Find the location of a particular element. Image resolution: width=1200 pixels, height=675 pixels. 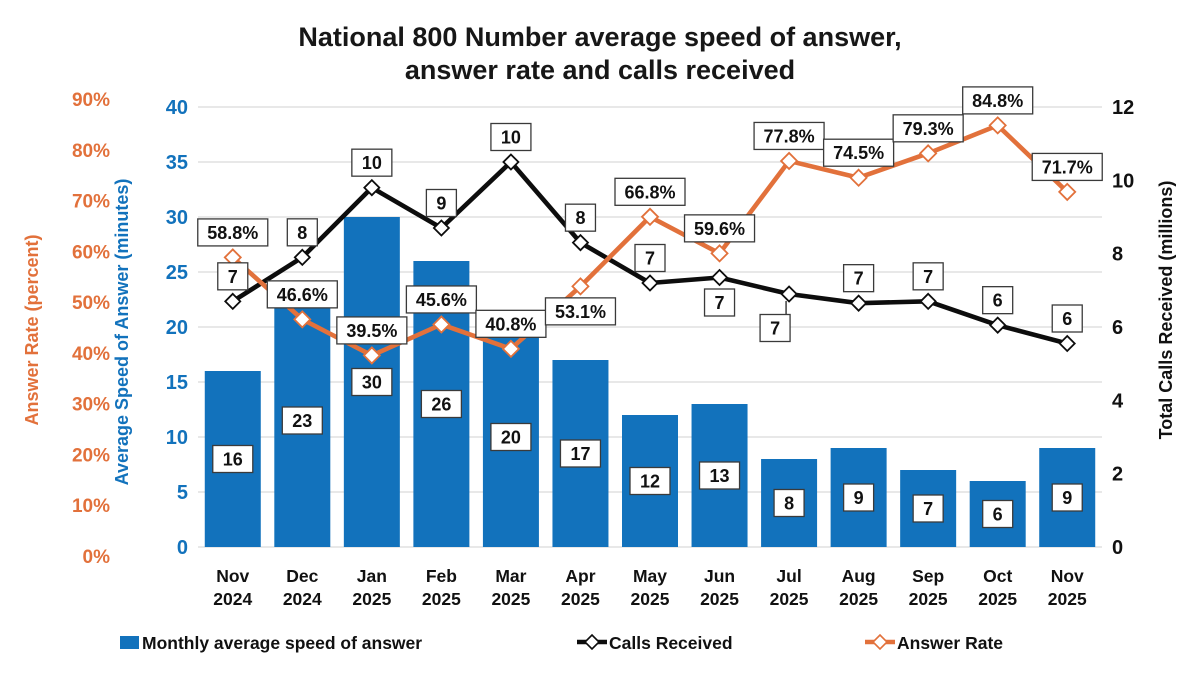

legend-calls-diamond-icon is located at coordinates (592, 642).